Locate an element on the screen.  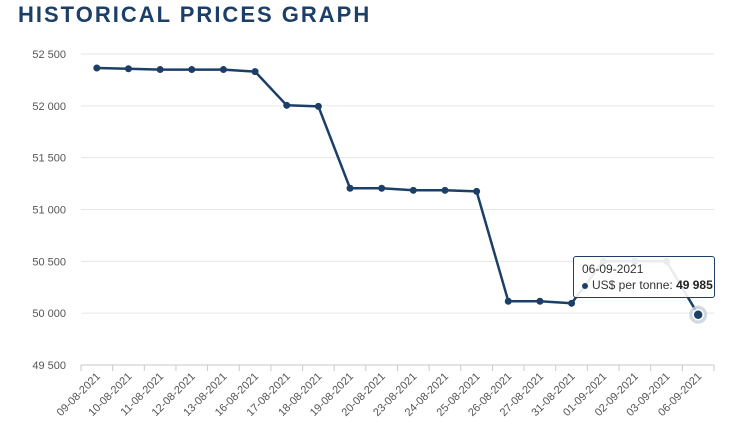
tooltip-date: 06-09-2021 is located at coordinates (613, 269).